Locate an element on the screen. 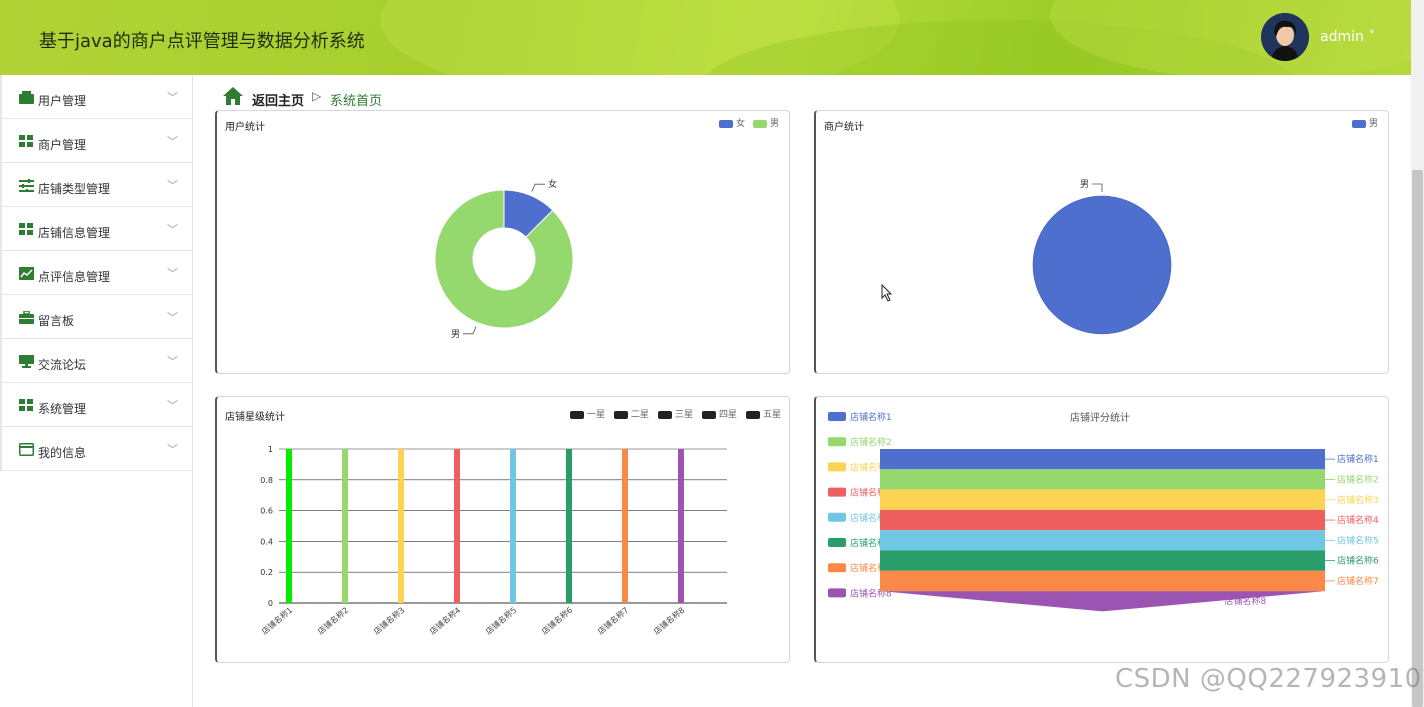 The height and width of the screenshot is (707, 1424). top-header: 基于java的商户点评管理与数据分析系统 admin ˅ is located at coordinates (705, 37).